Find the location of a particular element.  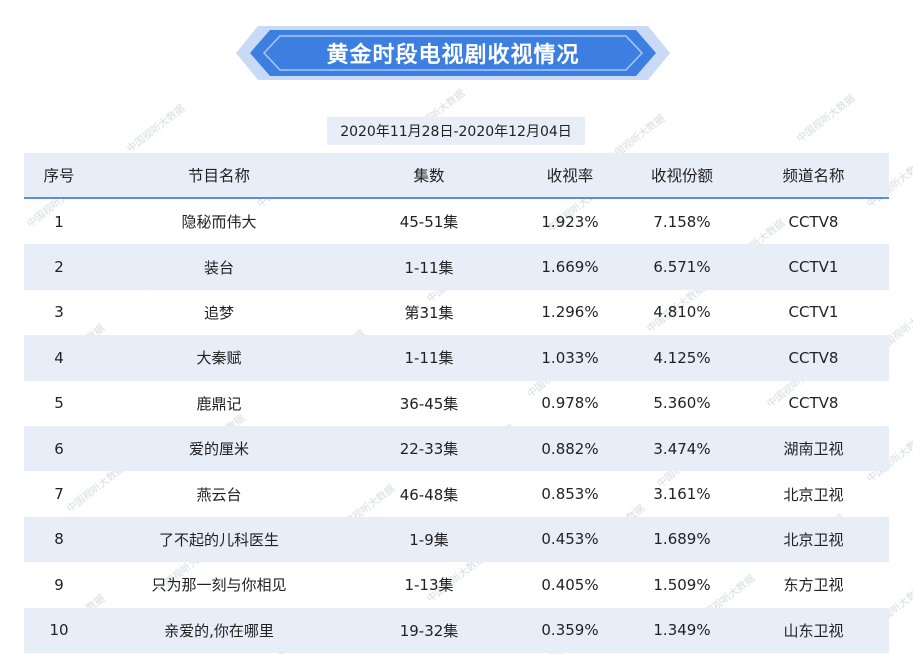

rating-cell: 0.405% is located at coordinates (570, 584).